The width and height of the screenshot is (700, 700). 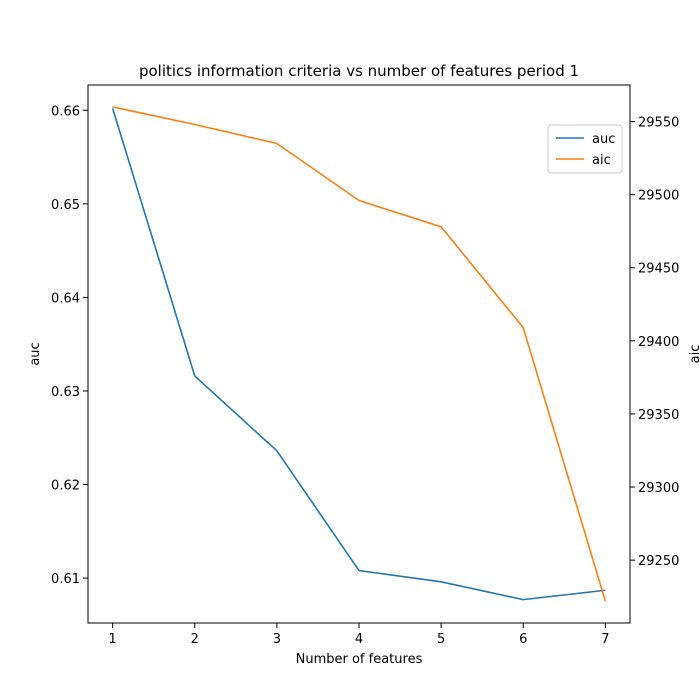 I want to click on y2-axis-label: aic, so click(x=694, y=354).